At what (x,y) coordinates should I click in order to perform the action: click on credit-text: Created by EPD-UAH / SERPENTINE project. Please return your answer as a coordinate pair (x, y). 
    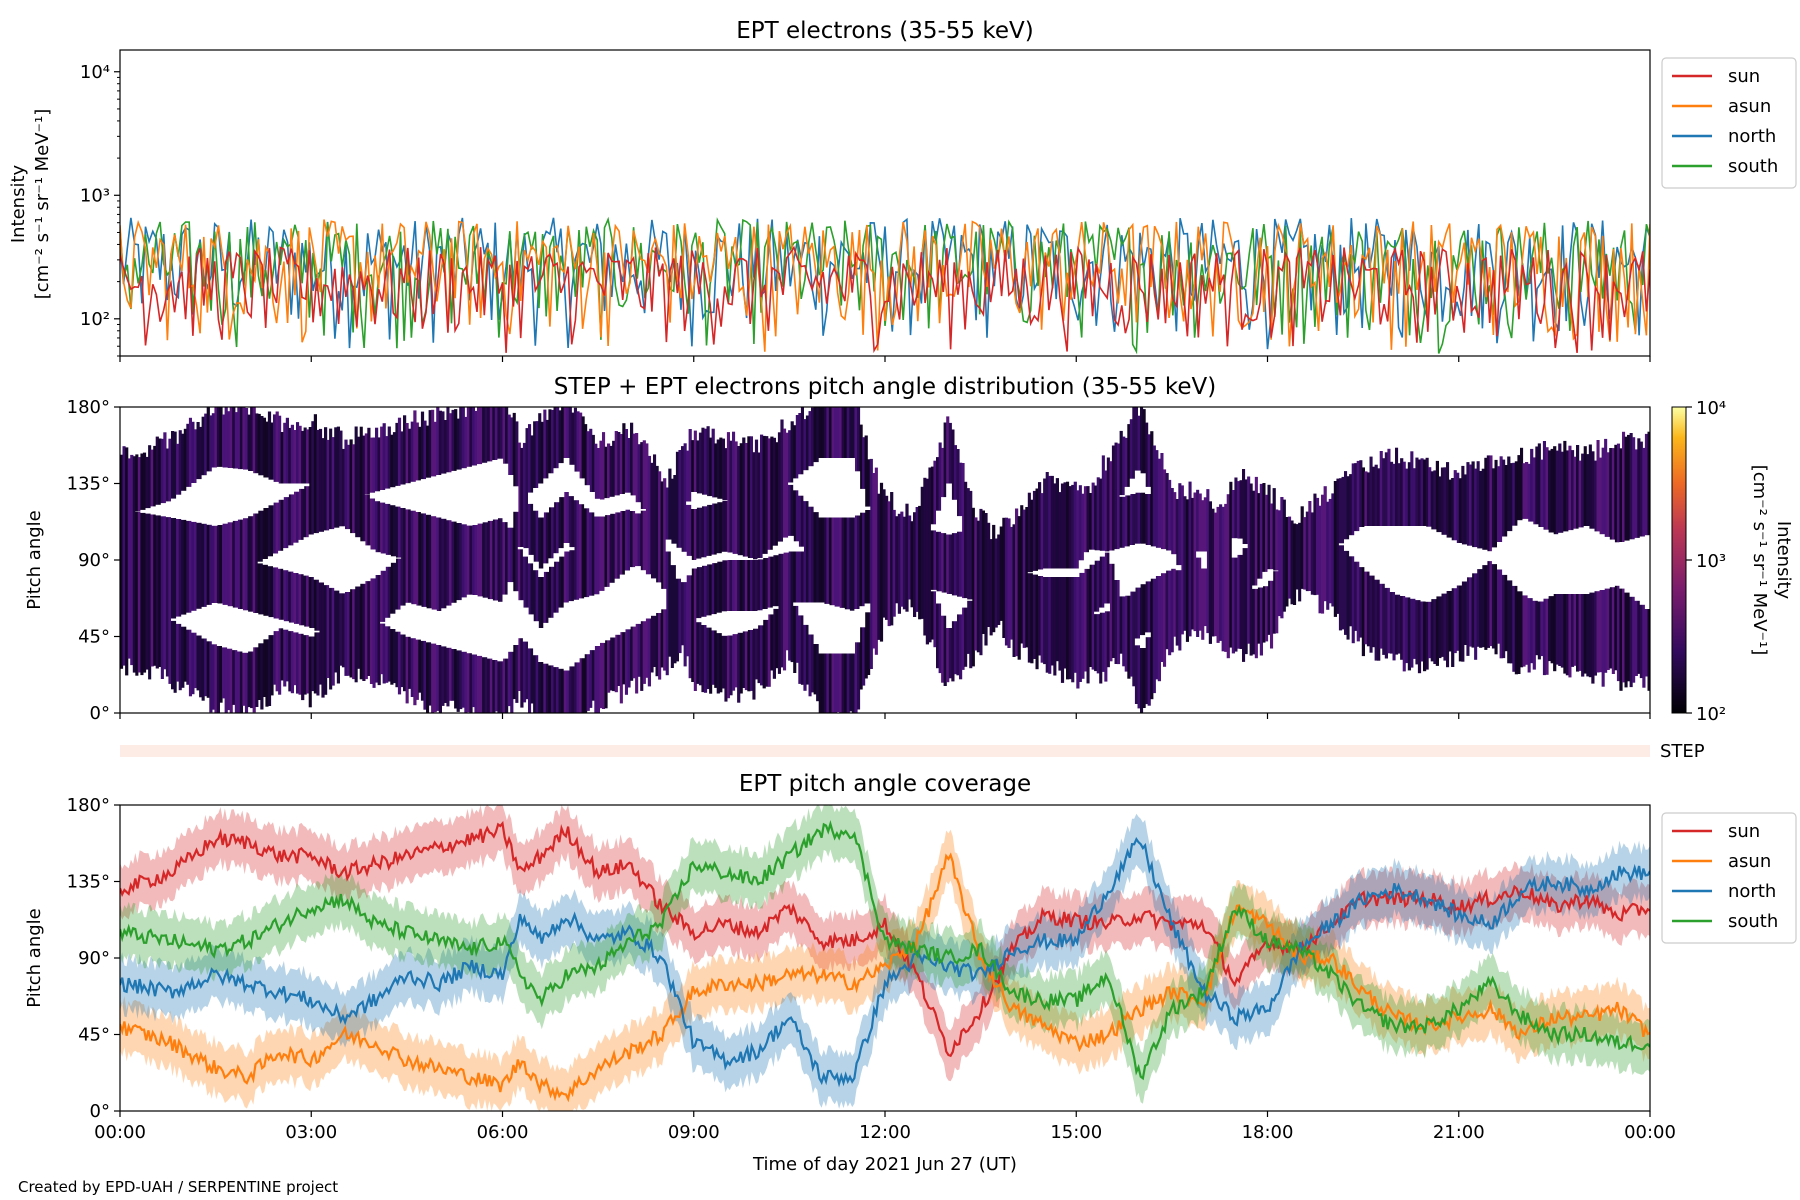
    Looking at the image, I should click on (178, 1187).